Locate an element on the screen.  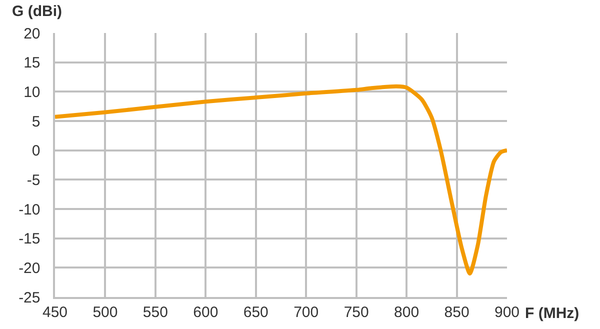
x-tick-label: 850 is located at coordinates (457, 312).